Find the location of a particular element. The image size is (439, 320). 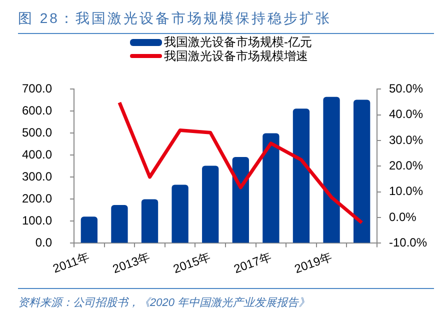

legend-label: 我国激光设备市场规模-亿元 is located at coordinates (238, 42).